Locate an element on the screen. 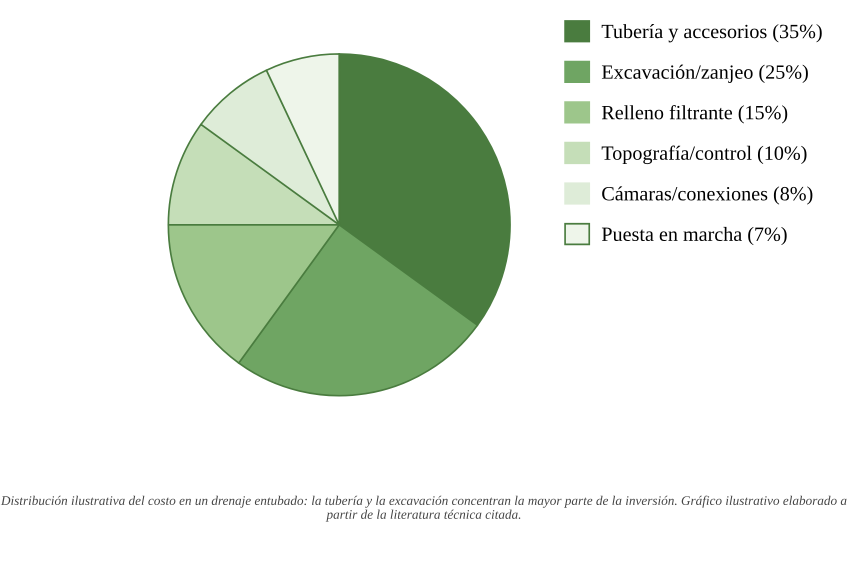  text: Distribución ilustrativa del costo en un drenaje entubado: la tubería y la excavación concentran la mayor parte de la inversión. Gráfico ilustrativo elaborado a partir de la literatura técnica citada. is located at coordinates (423, 509).